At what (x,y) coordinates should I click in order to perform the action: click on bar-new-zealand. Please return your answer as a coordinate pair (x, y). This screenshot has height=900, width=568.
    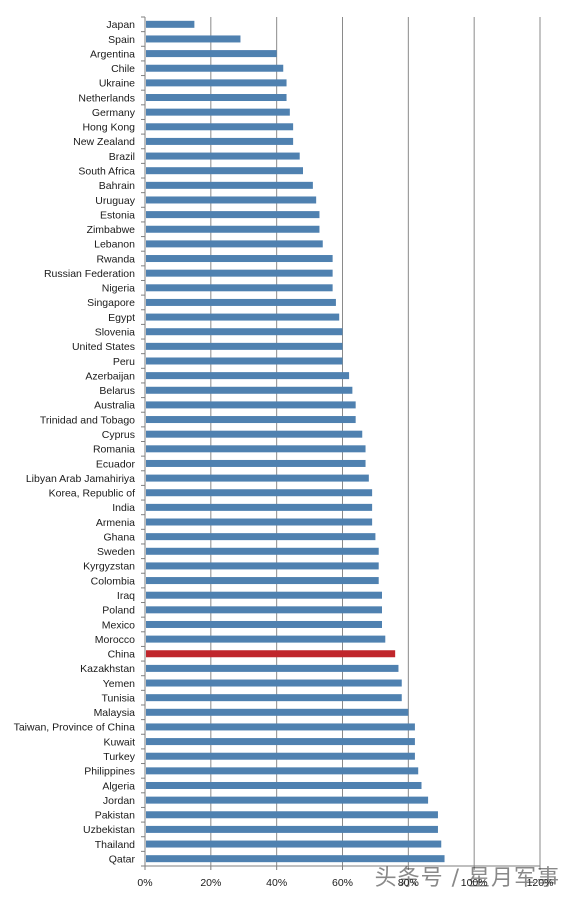
    Looking at the image, I should click on (220, 141).